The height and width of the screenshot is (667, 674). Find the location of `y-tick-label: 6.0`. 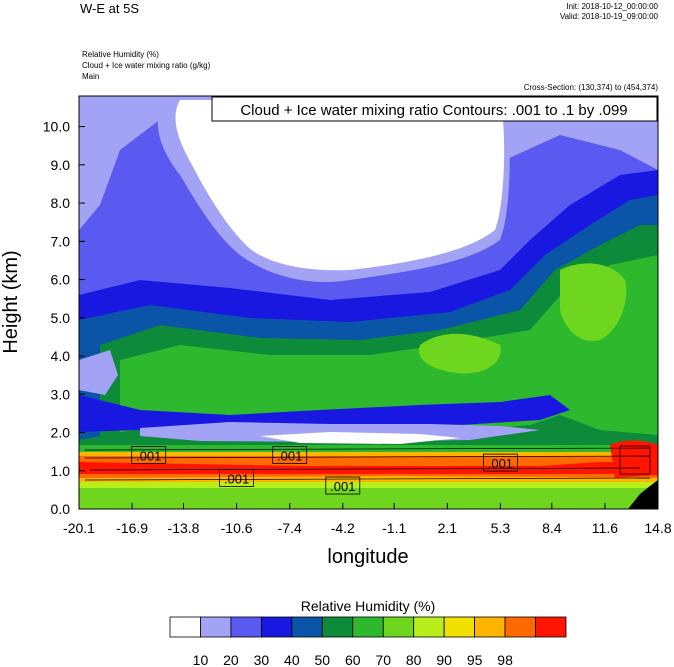

y-tick-label: 6.0 is located at coordinates (61, 280).